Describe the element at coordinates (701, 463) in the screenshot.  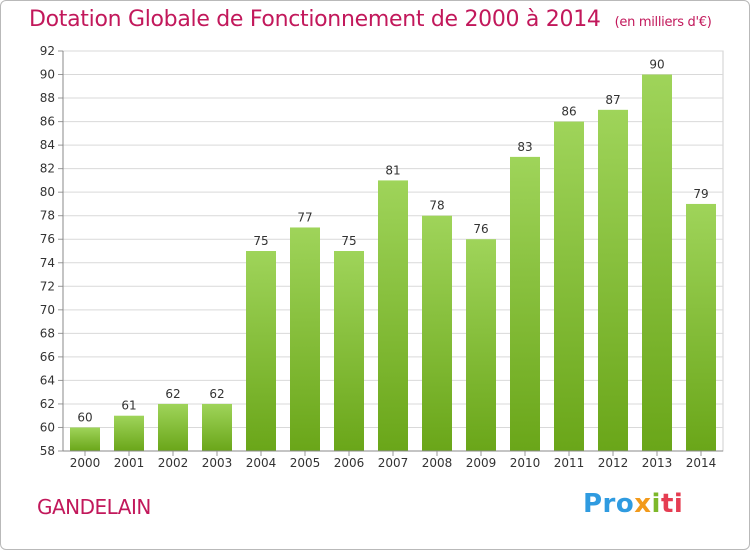
I see `x-tick-label: 2014` at that location.